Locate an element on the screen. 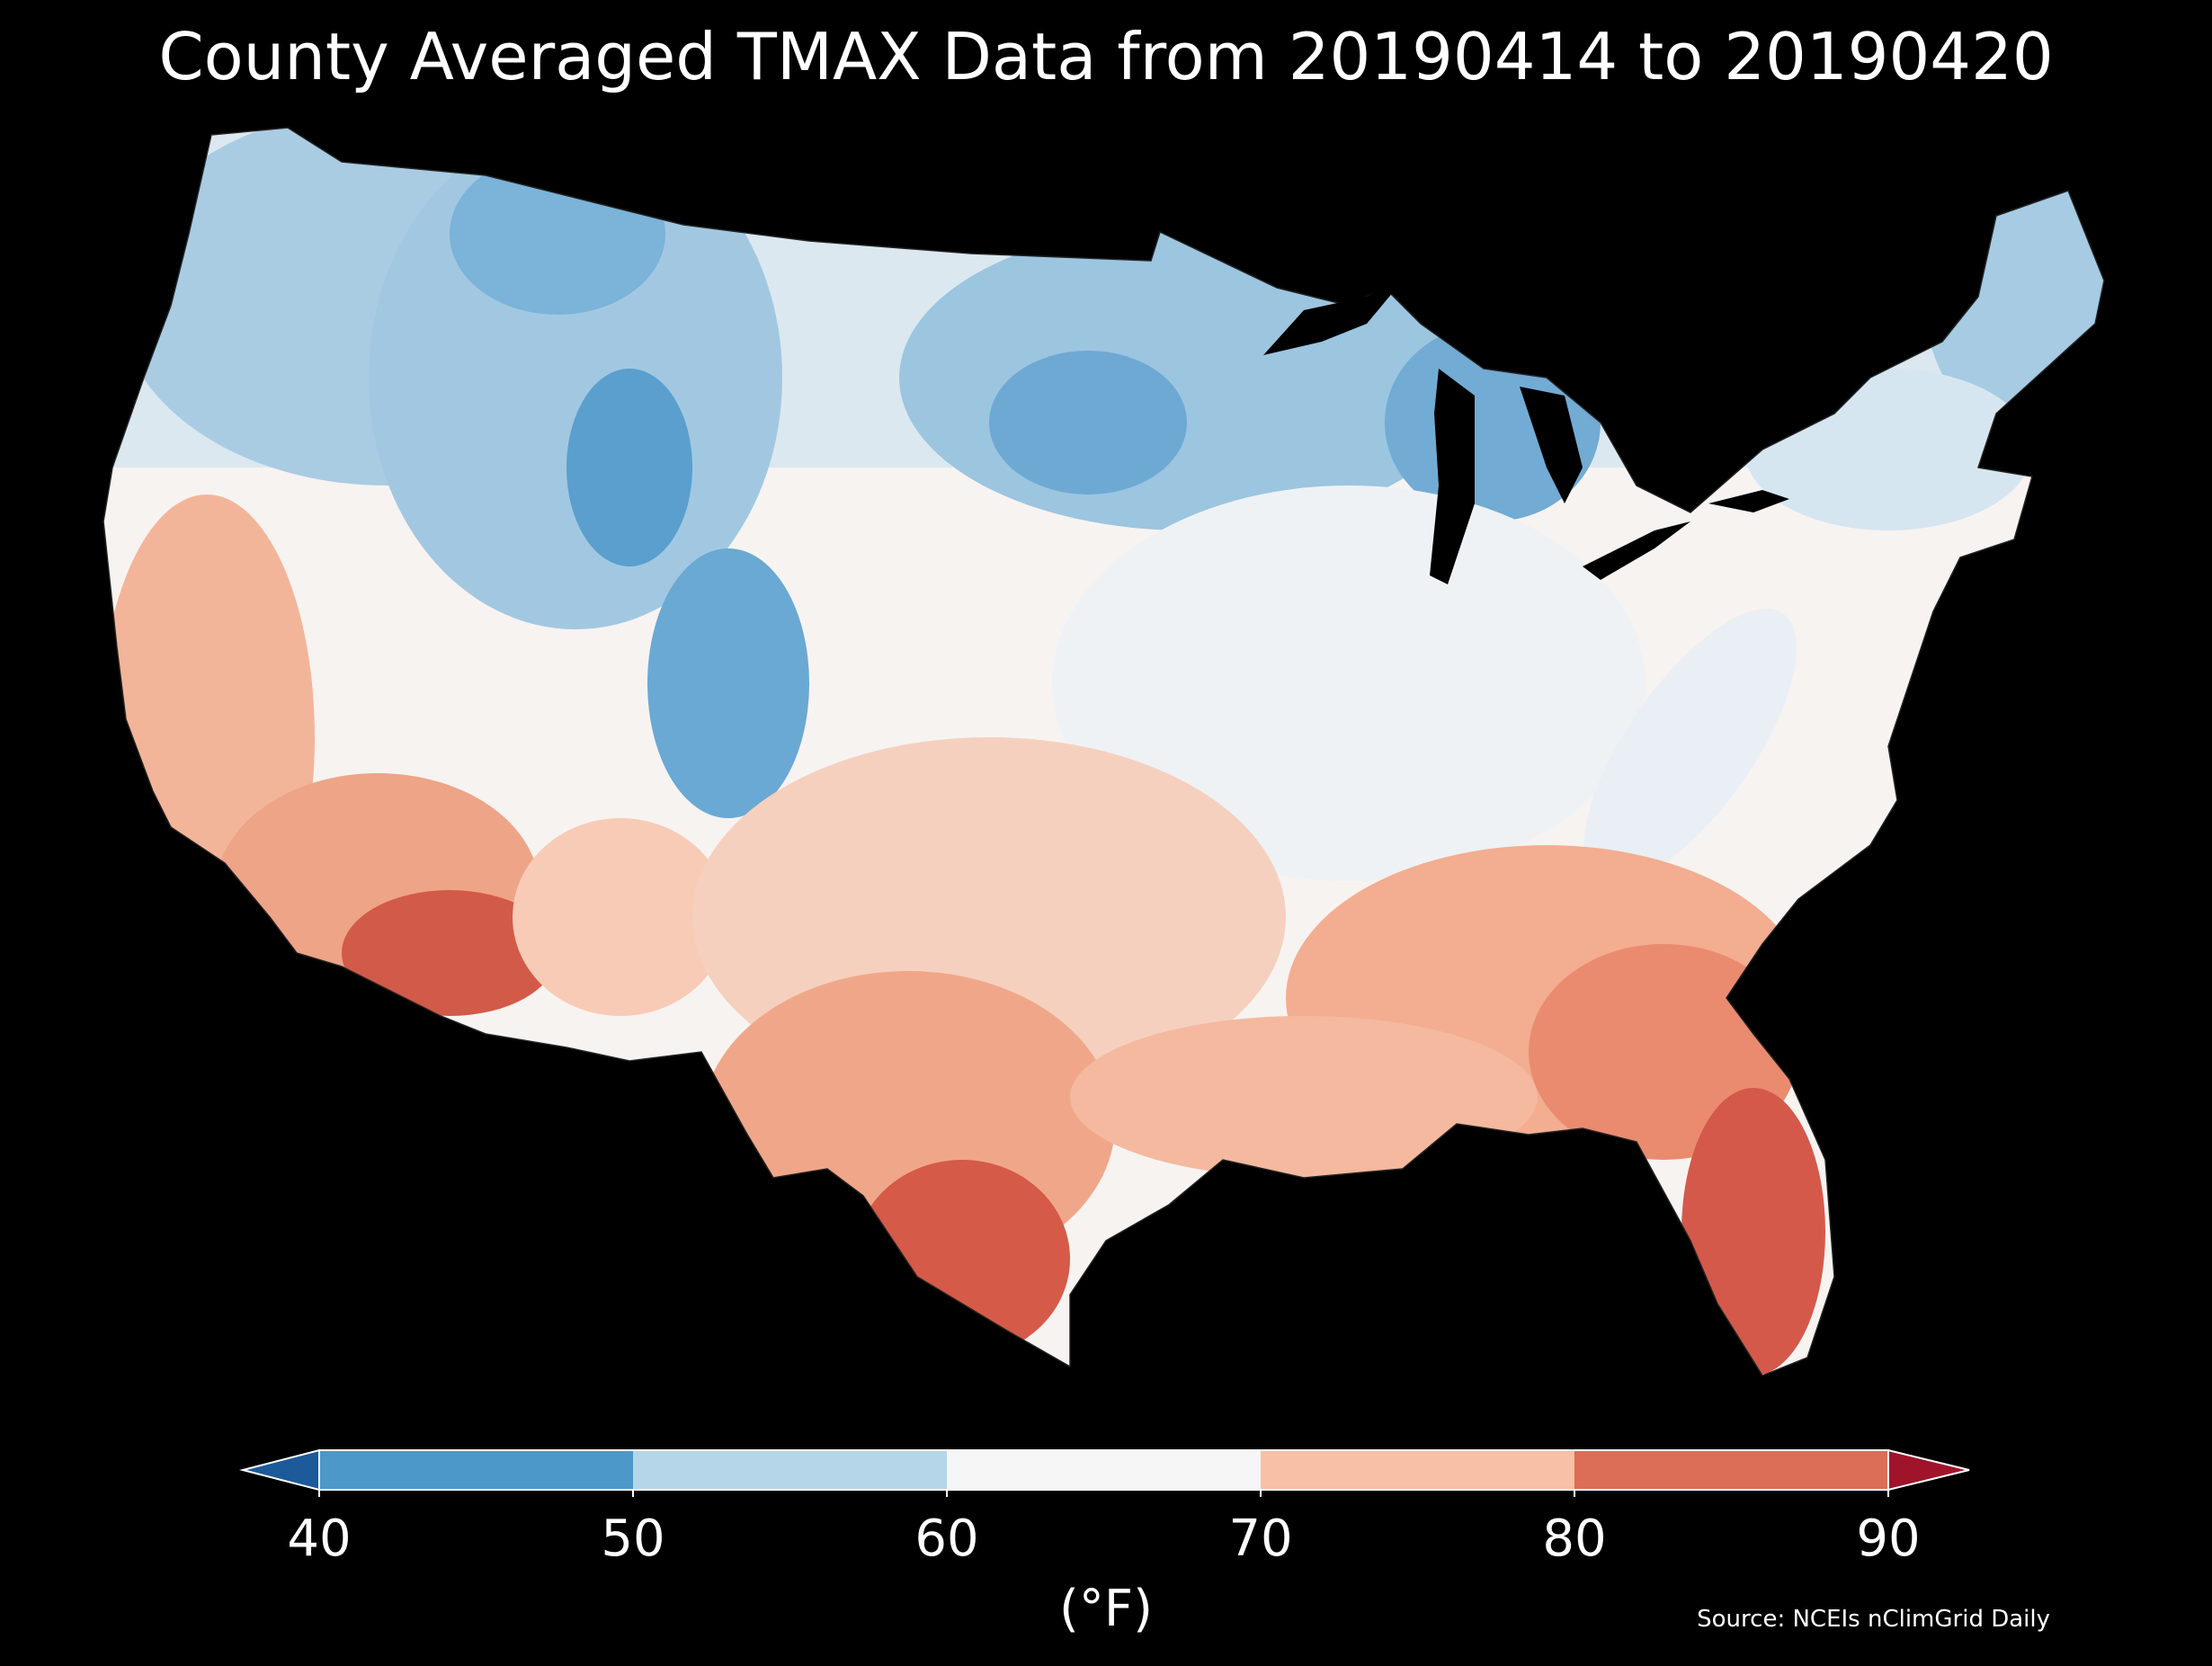 The width and height of the screenshot is (2212, 1666). colorbar-graphic is located at coordinates (1104, 1473).